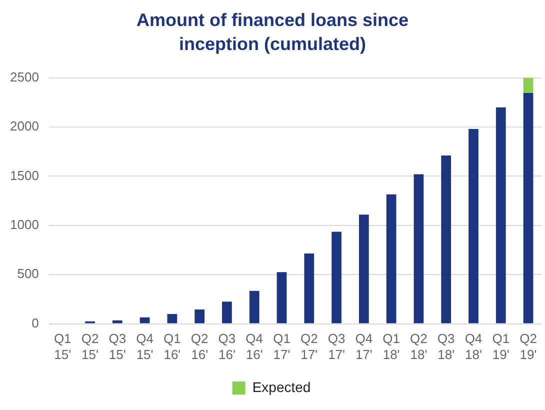 The image size is (545, 410). What do you see at coordinates (281, 386) in the screenshot?
I see `legend-label: Expected` at bounding box center [281, 386].